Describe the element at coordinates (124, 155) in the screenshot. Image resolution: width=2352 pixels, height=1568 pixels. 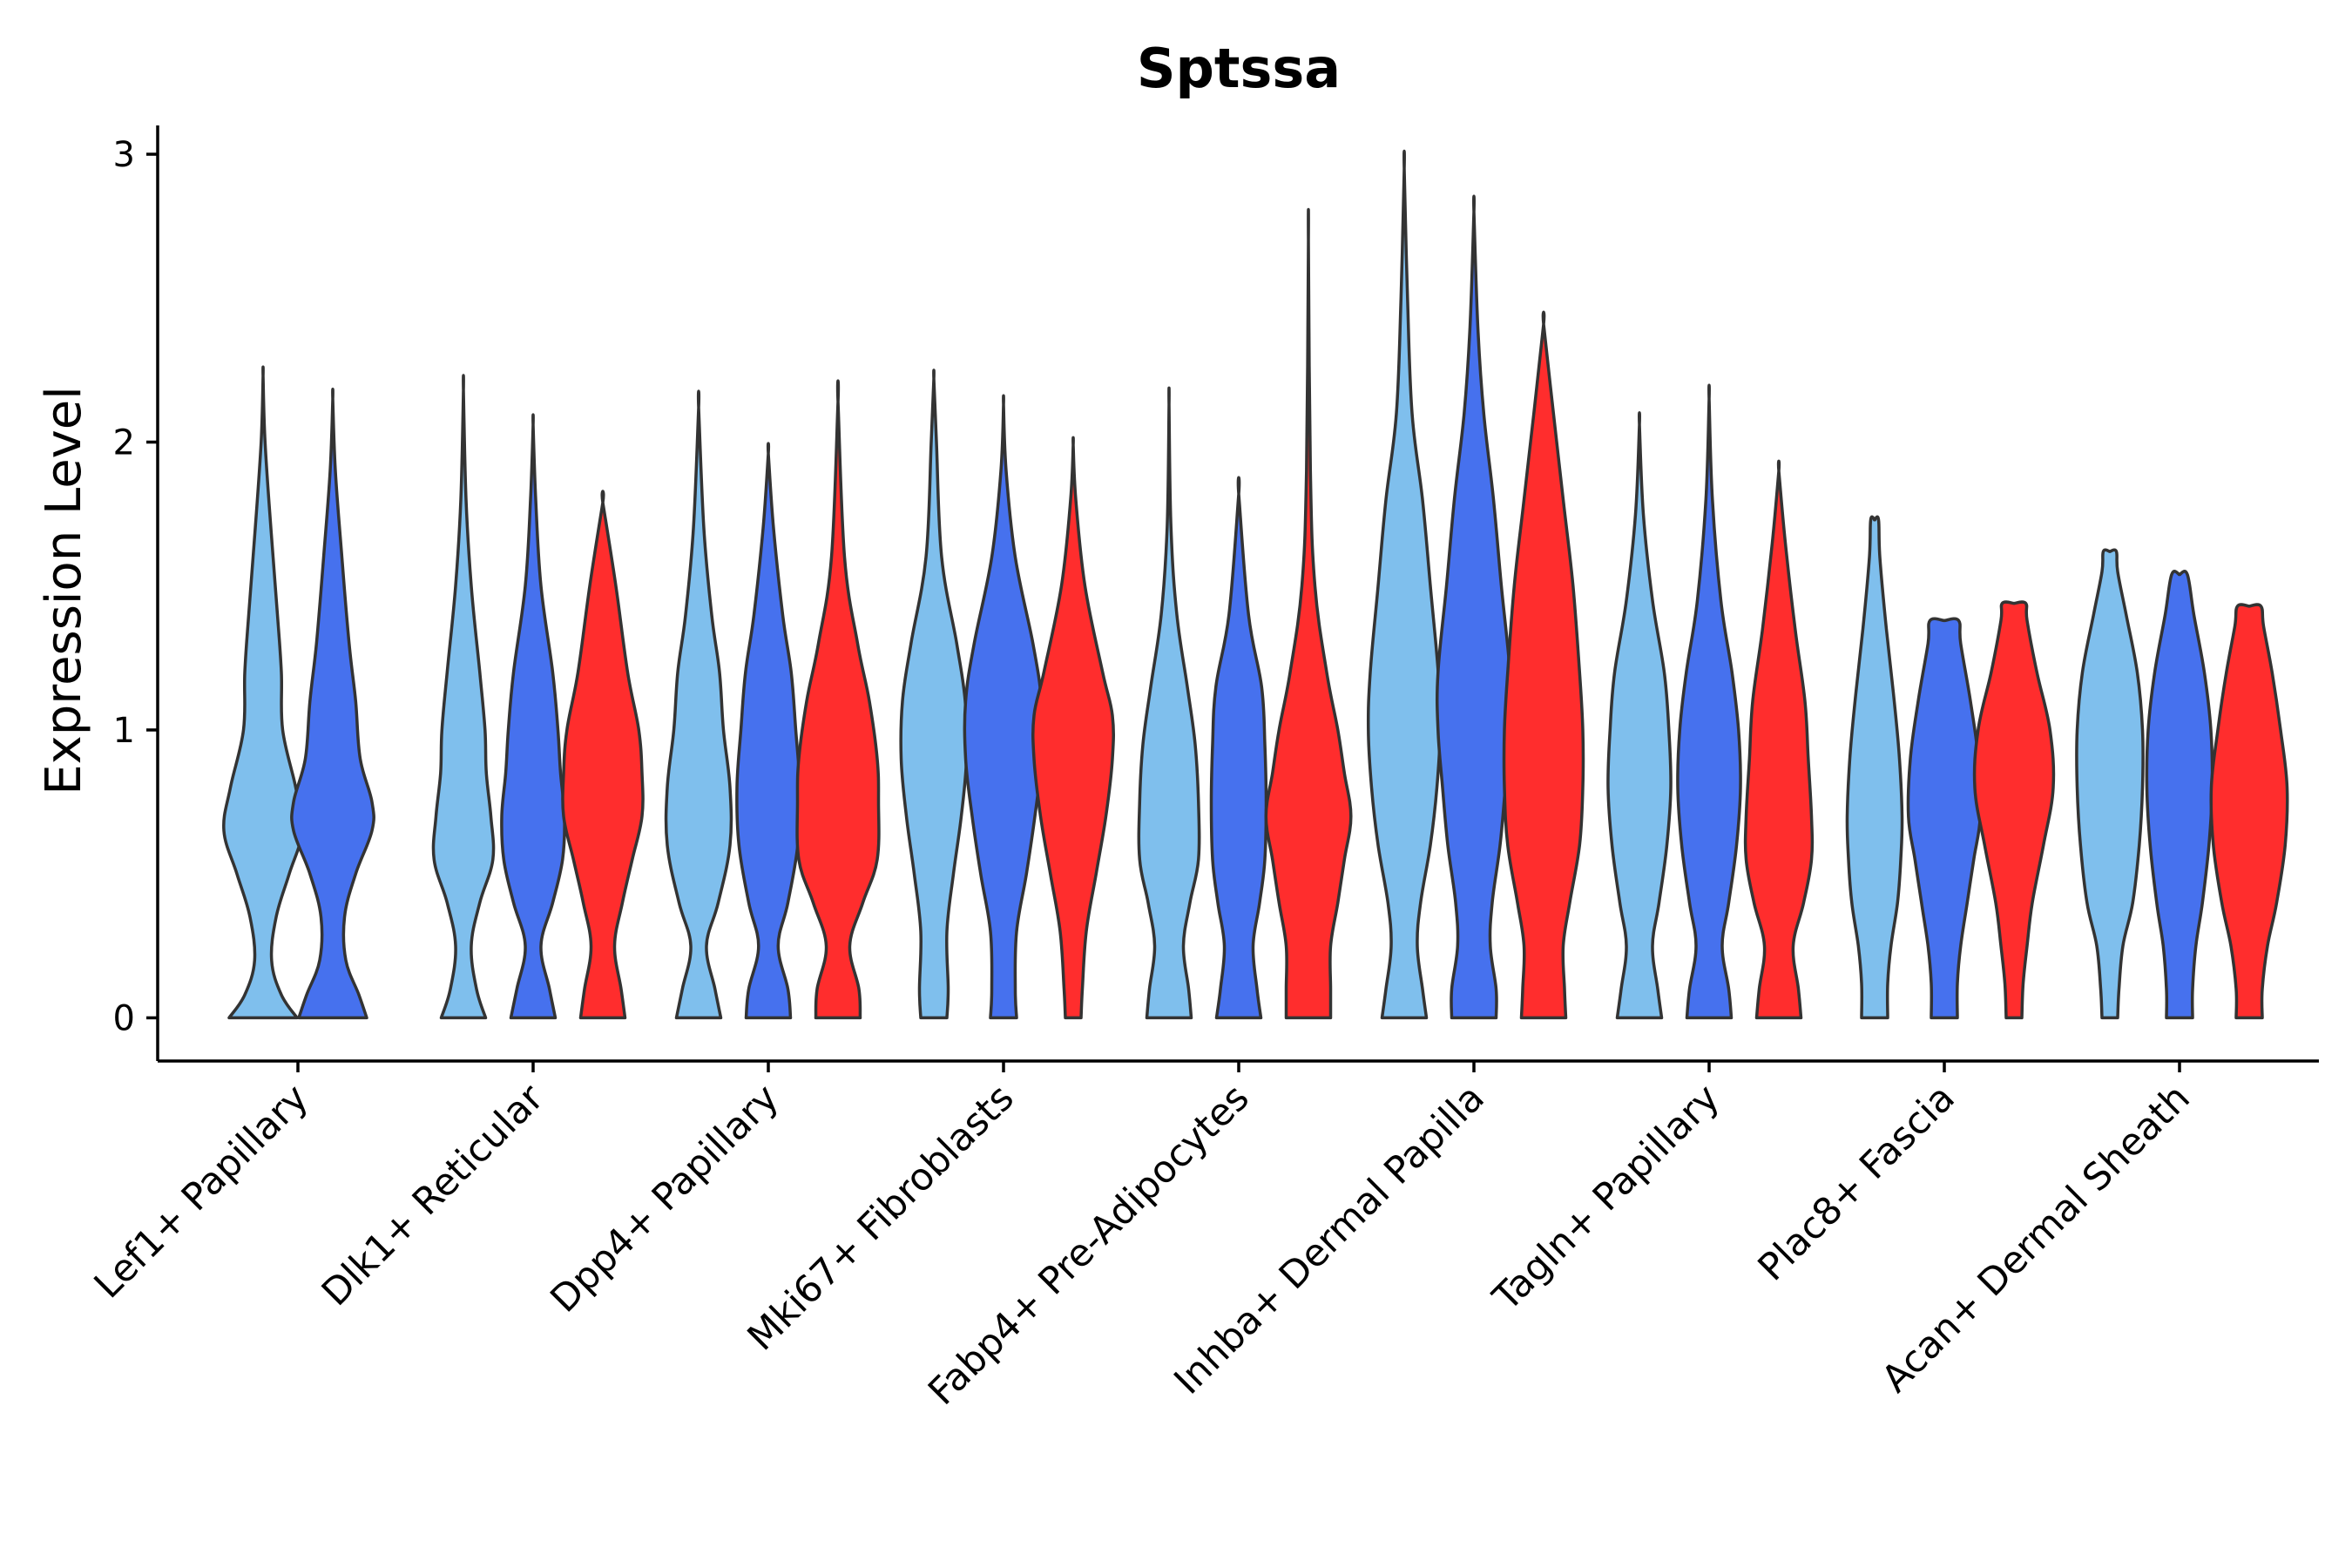
I see `y-tick-label: 3` at that location.